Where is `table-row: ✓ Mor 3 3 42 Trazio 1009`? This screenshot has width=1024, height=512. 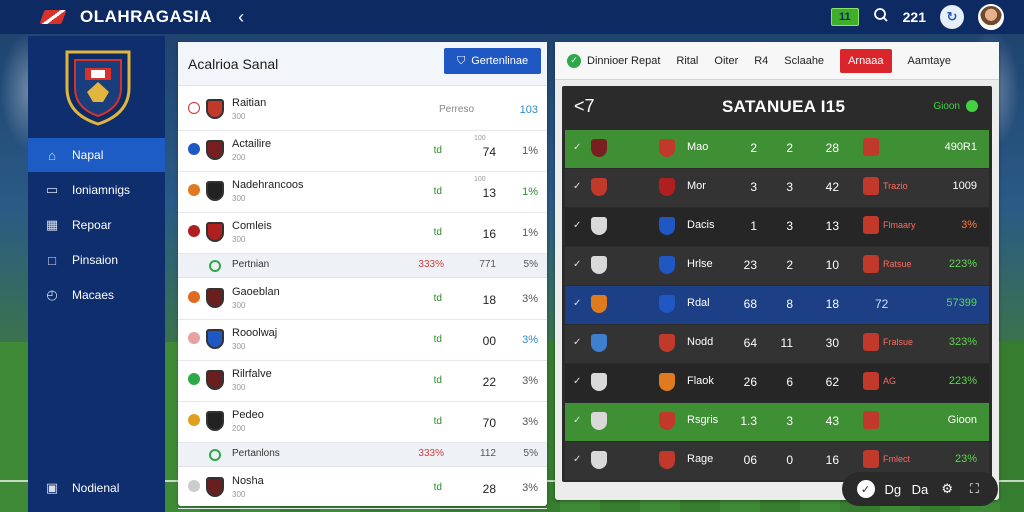
table-row: ✓ Mor 3 3 42 Trazio 1009 is located at coordinates (777, 188).